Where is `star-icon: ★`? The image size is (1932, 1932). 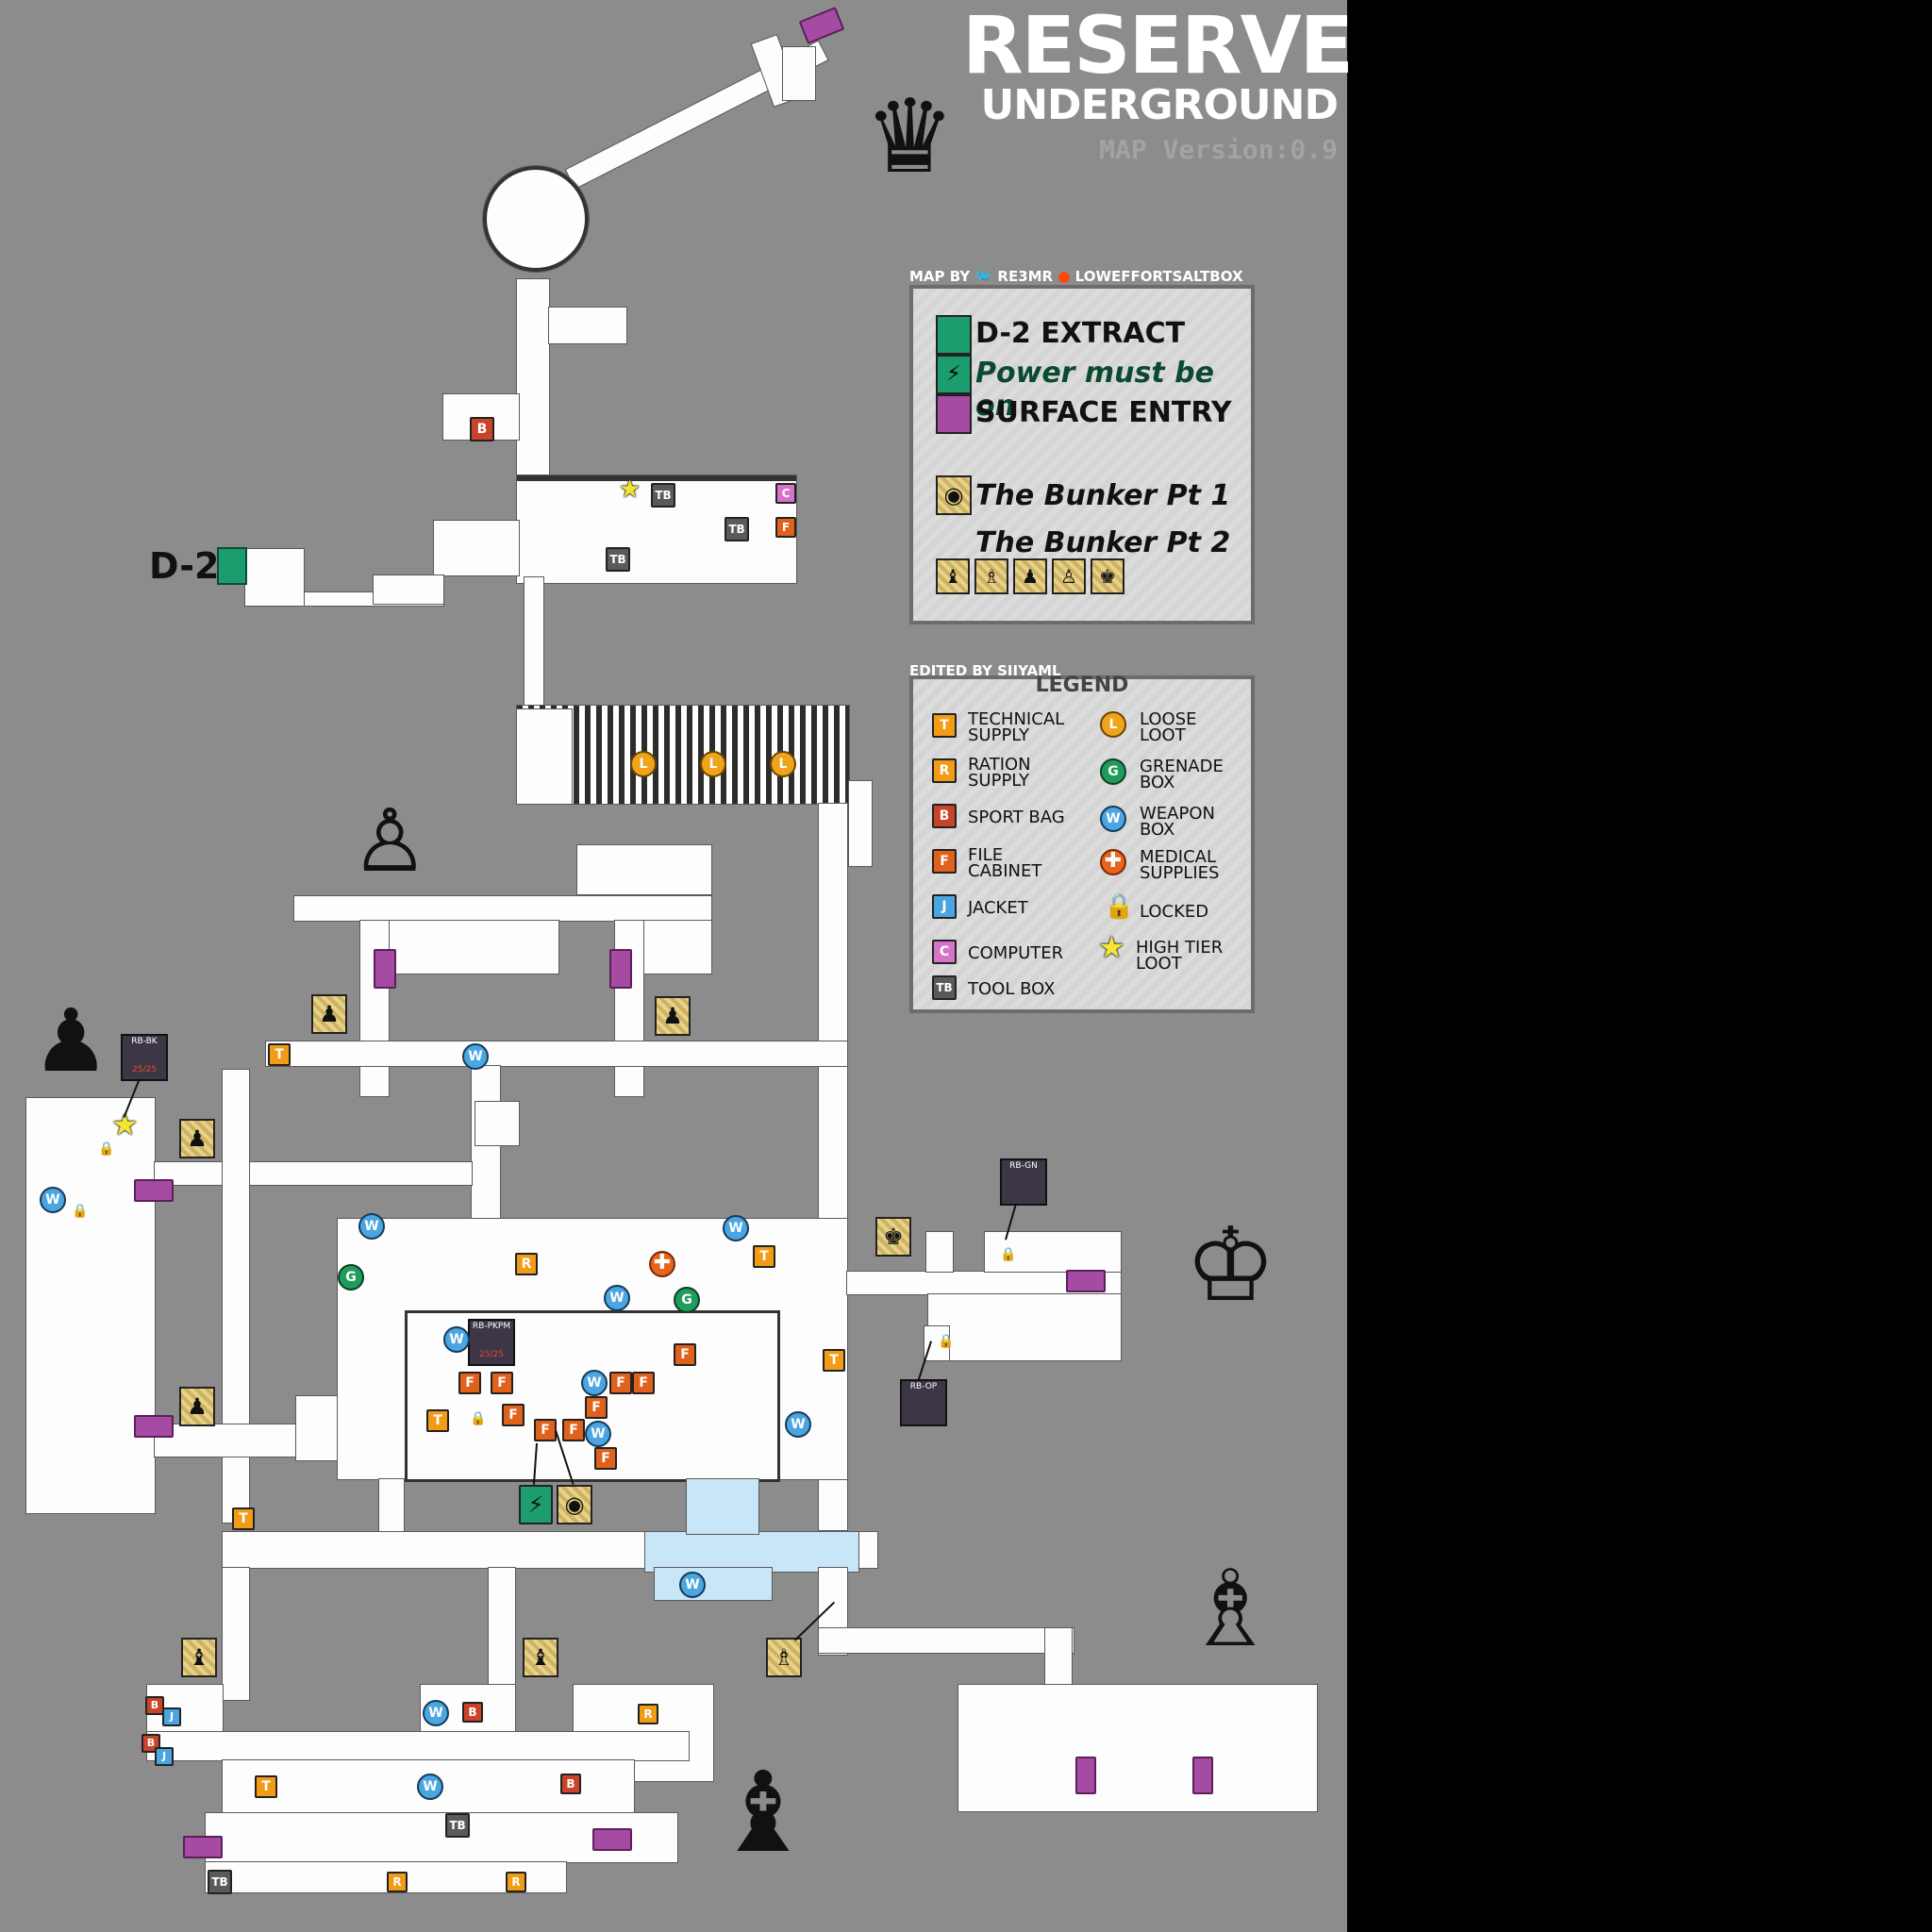 star-icon: ★ is located at coordinates (630, 490).